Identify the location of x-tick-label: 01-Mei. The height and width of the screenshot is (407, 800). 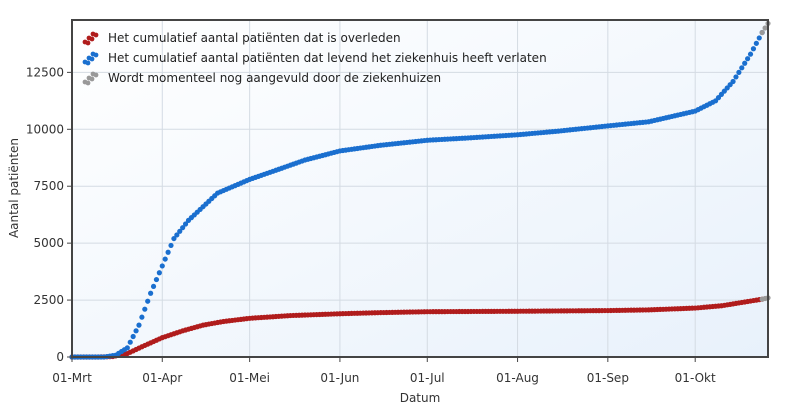
(249, 378).